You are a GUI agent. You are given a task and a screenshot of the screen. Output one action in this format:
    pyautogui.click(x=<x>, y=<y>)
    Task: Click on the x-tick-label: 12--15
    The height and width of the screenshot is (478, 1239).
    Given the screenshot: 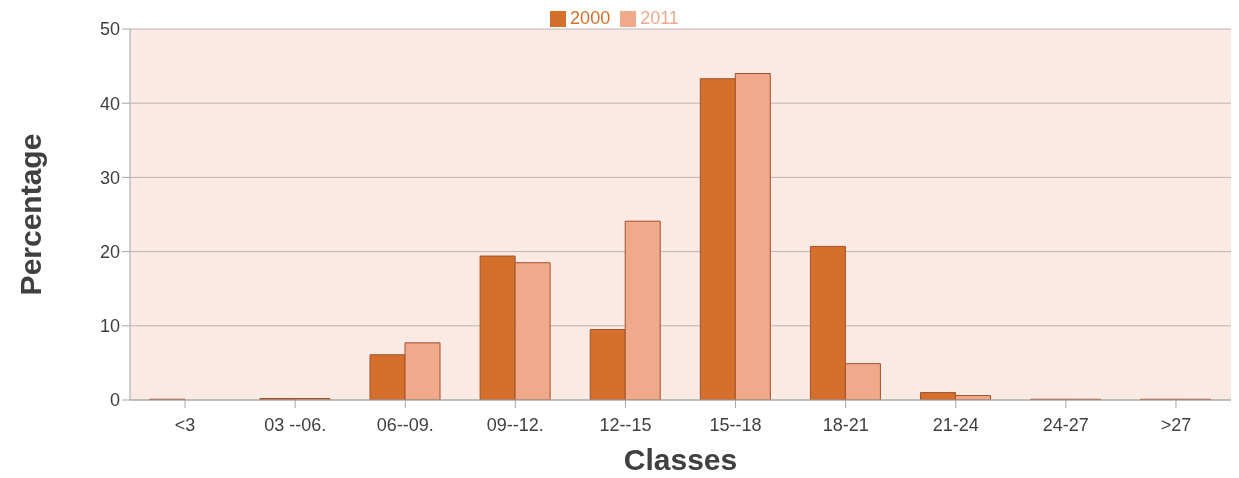 What is the action you would take?
    pyautogui.click(x=625, y=424)
    